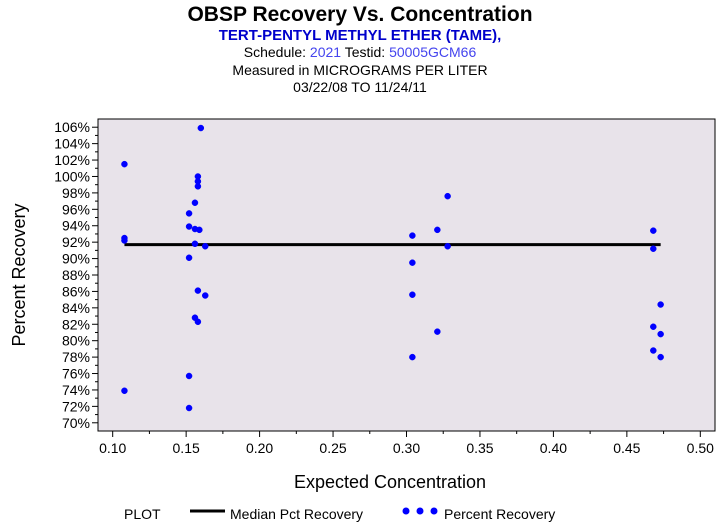 The height and width of the screenshot is (528, 720). I want to click on y-tick-label: 88%, so click(76, 275).